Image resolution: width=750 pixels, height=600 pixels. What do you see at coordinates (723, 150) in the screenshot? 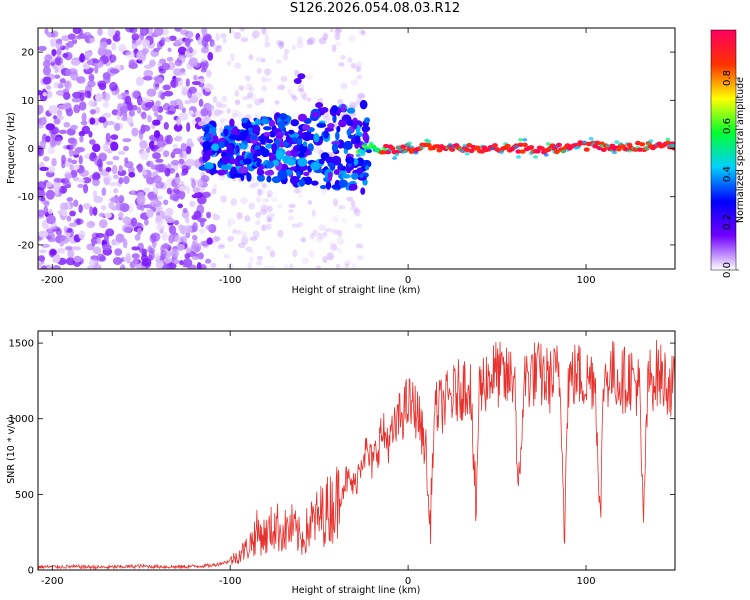
I see `colorbar-ramp` at bounding box center [723, 150].